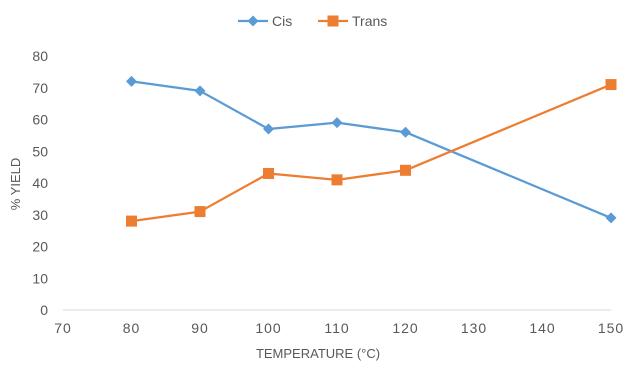 This screenshot has width=627, height=368. Describe the element at coordinates (333, 21) in the screenshot. I see `legend-marker-trans` at that location.